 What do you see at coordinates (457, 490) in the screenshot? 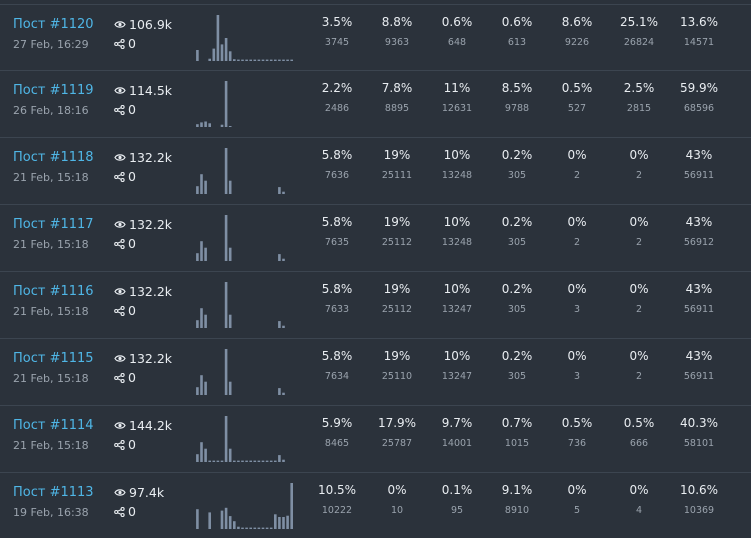
I see `stat-percent: 0.1%` at bounding box center [457, 490].